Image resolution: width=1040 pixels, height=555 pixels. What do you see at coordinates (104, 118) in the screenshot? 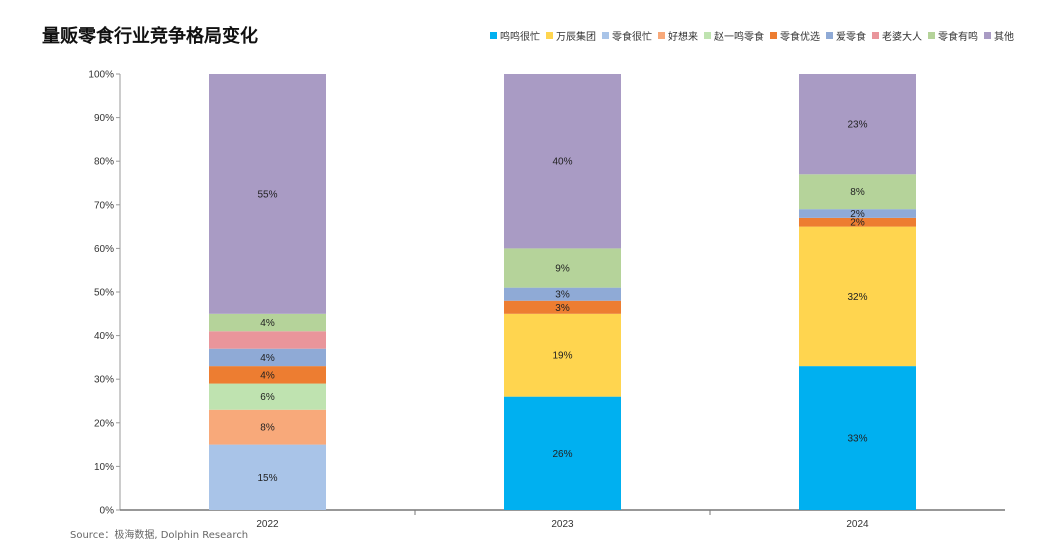
I see `y-tick-label: 90%` at bounding box center [104, 118].